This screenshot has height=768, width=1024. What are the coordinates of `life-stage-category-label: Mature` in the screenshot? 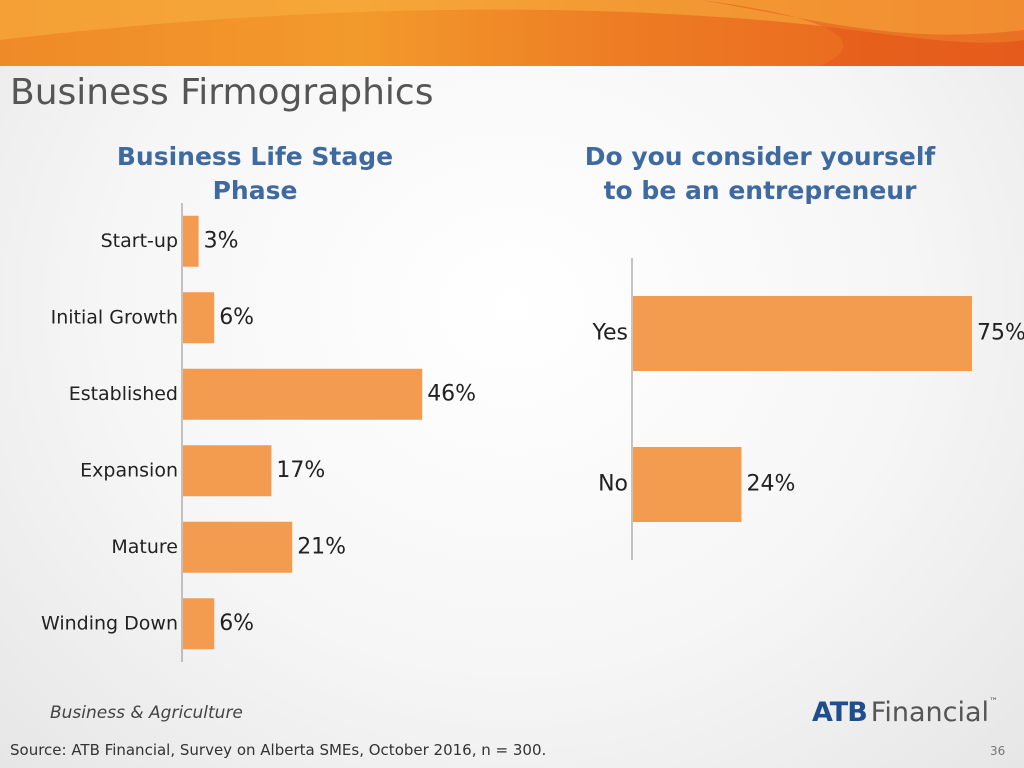 It's located at (144, 547).